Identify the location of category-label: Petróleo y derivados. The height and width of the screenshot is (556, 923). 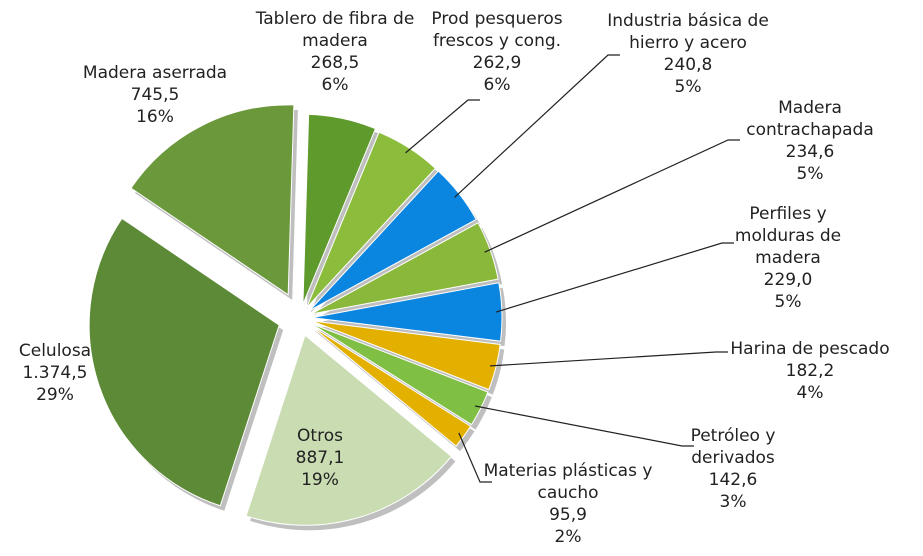
(733, 447).